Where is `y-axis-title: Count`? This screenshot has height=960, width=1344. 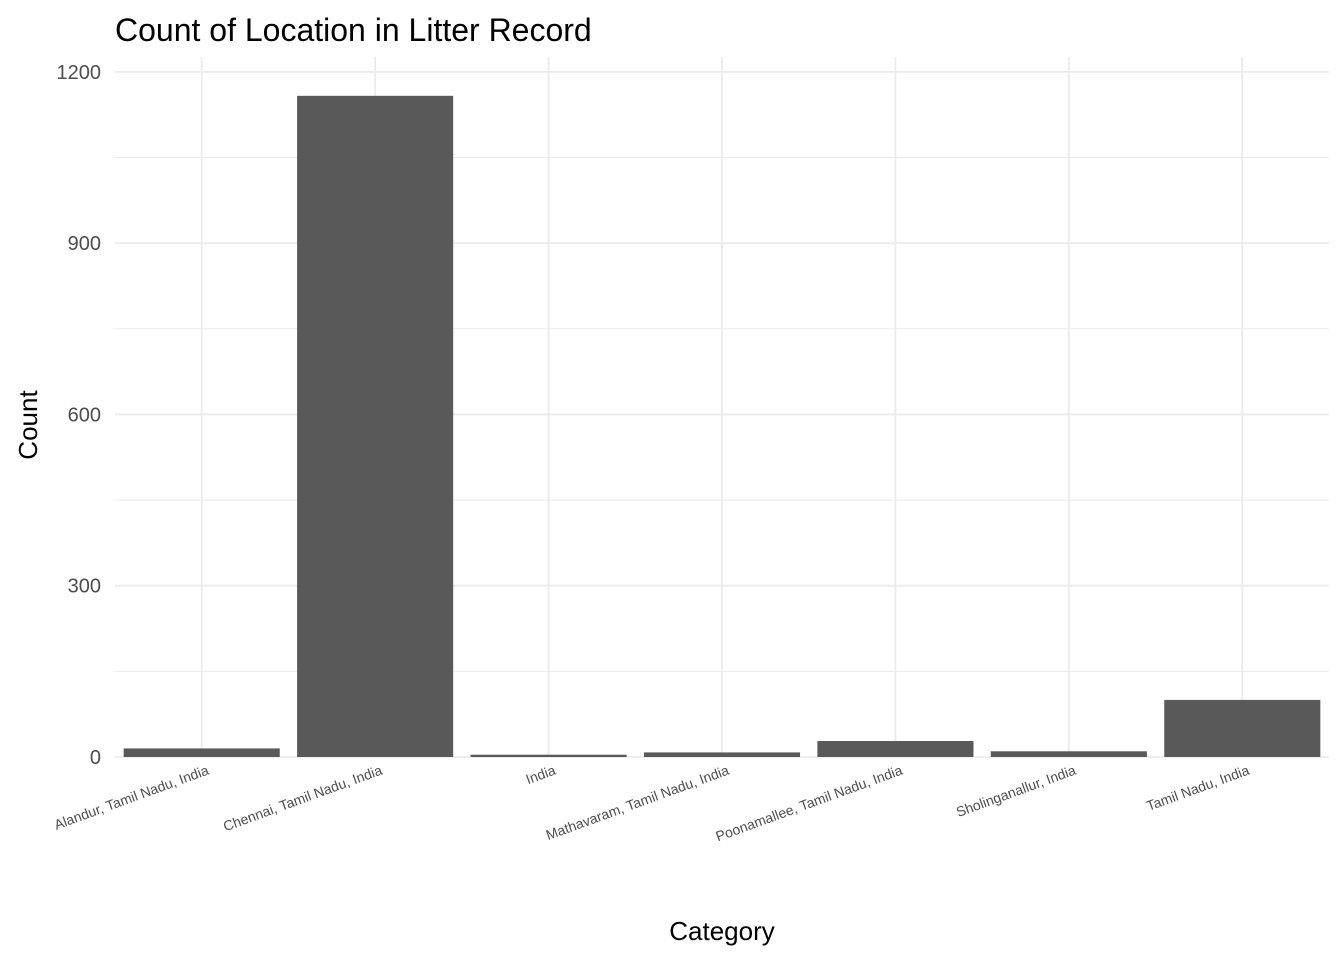 y-axis-title: Count is located at coordinates (28, 425).